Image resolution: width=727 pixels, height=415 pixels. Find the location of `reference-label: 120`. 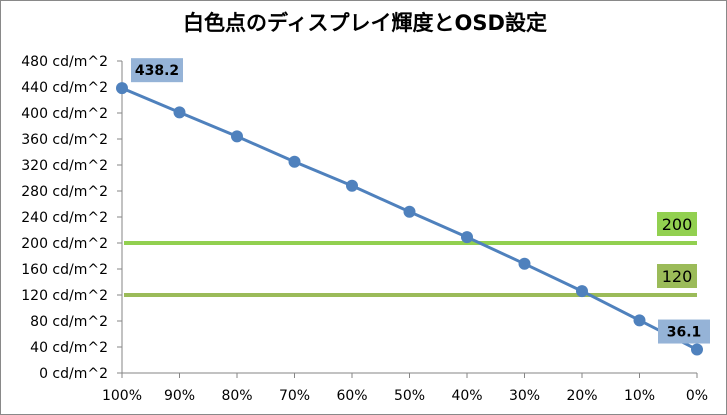

reference-label: 120 is located at coordinates (677, 276).